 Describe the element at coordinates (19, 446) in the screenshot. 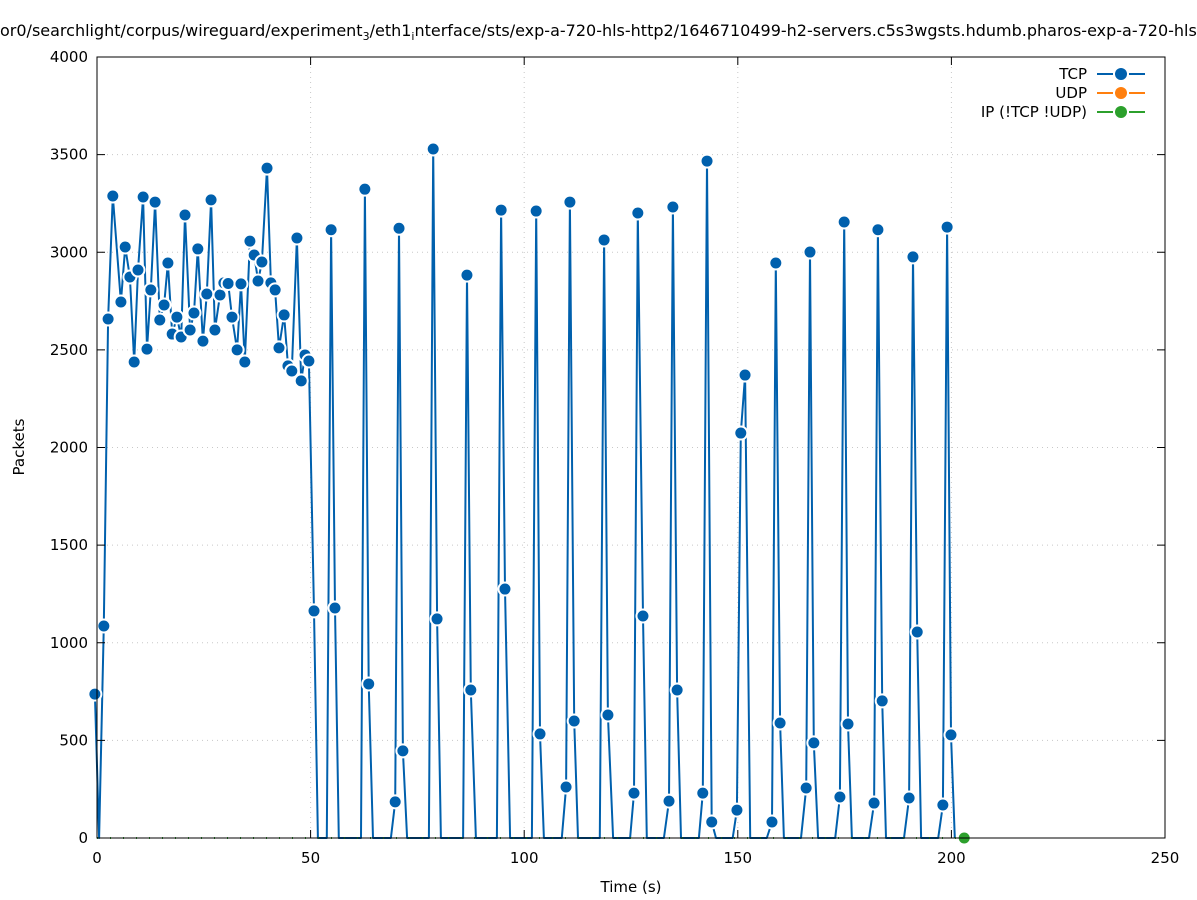

I see `y-axis-label: Packets` at that location.